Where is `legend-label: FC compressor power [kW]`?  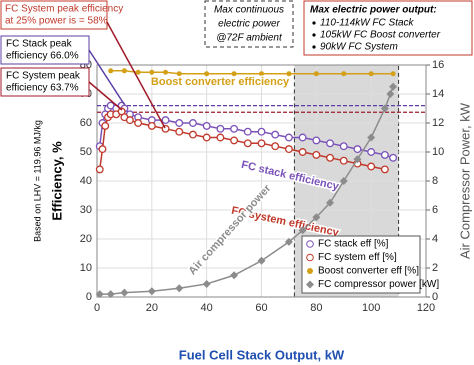 legend-label: FC compressor power [kW] is located at coordinates (378, 284).